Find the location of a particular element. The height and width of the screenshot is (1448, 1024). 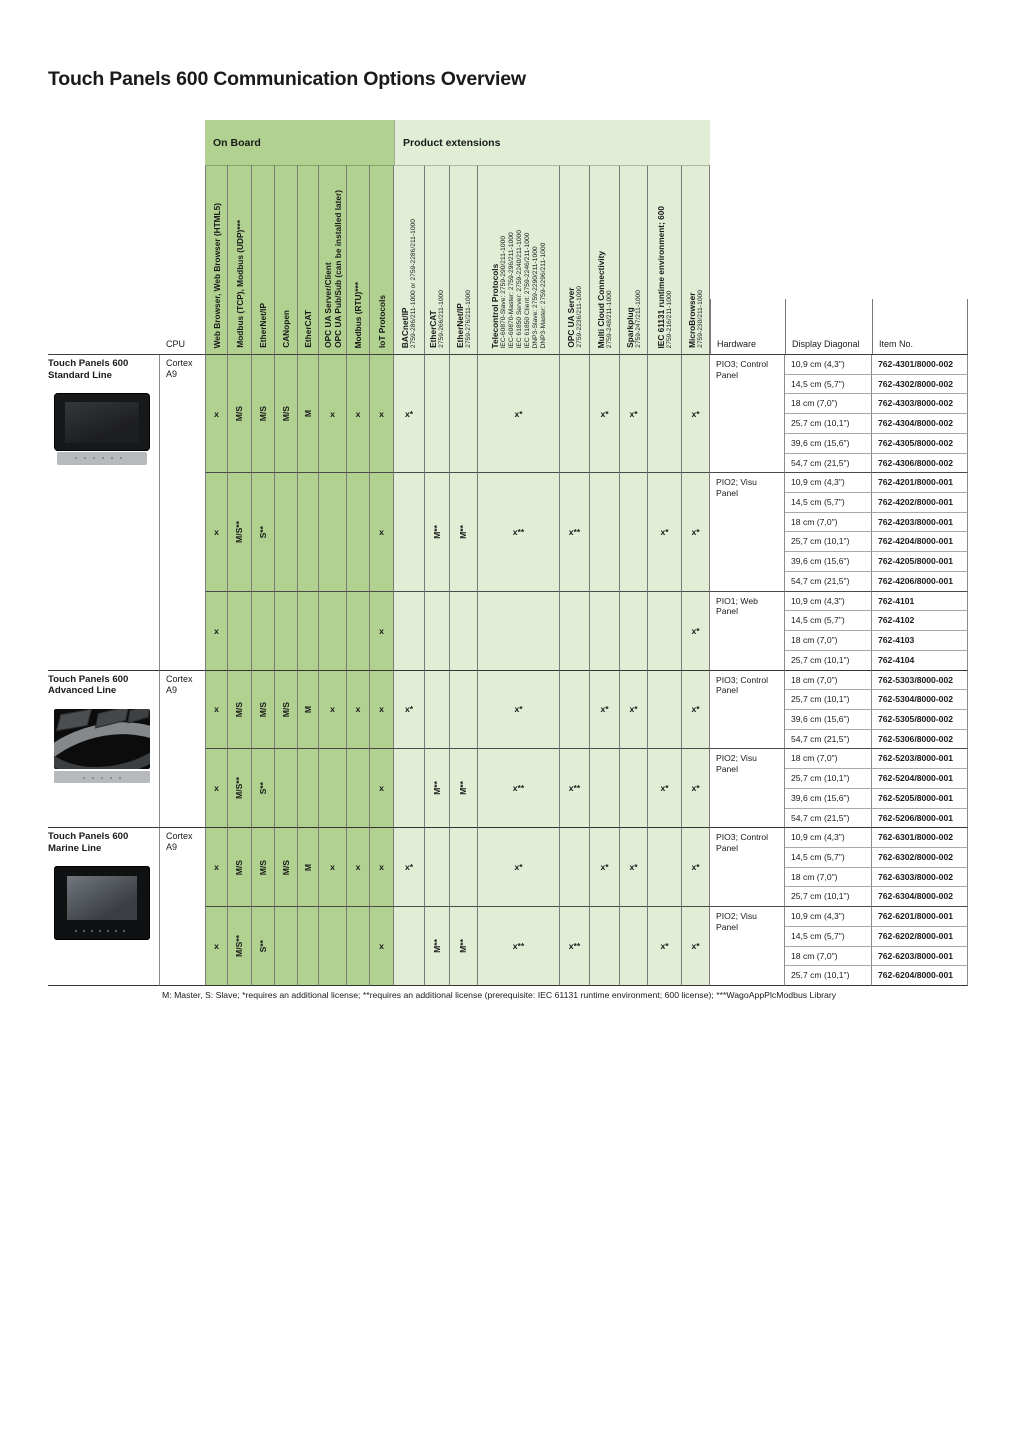

hardware-cell: PIO2; Visu Panel is located at coordinates (747, 789).